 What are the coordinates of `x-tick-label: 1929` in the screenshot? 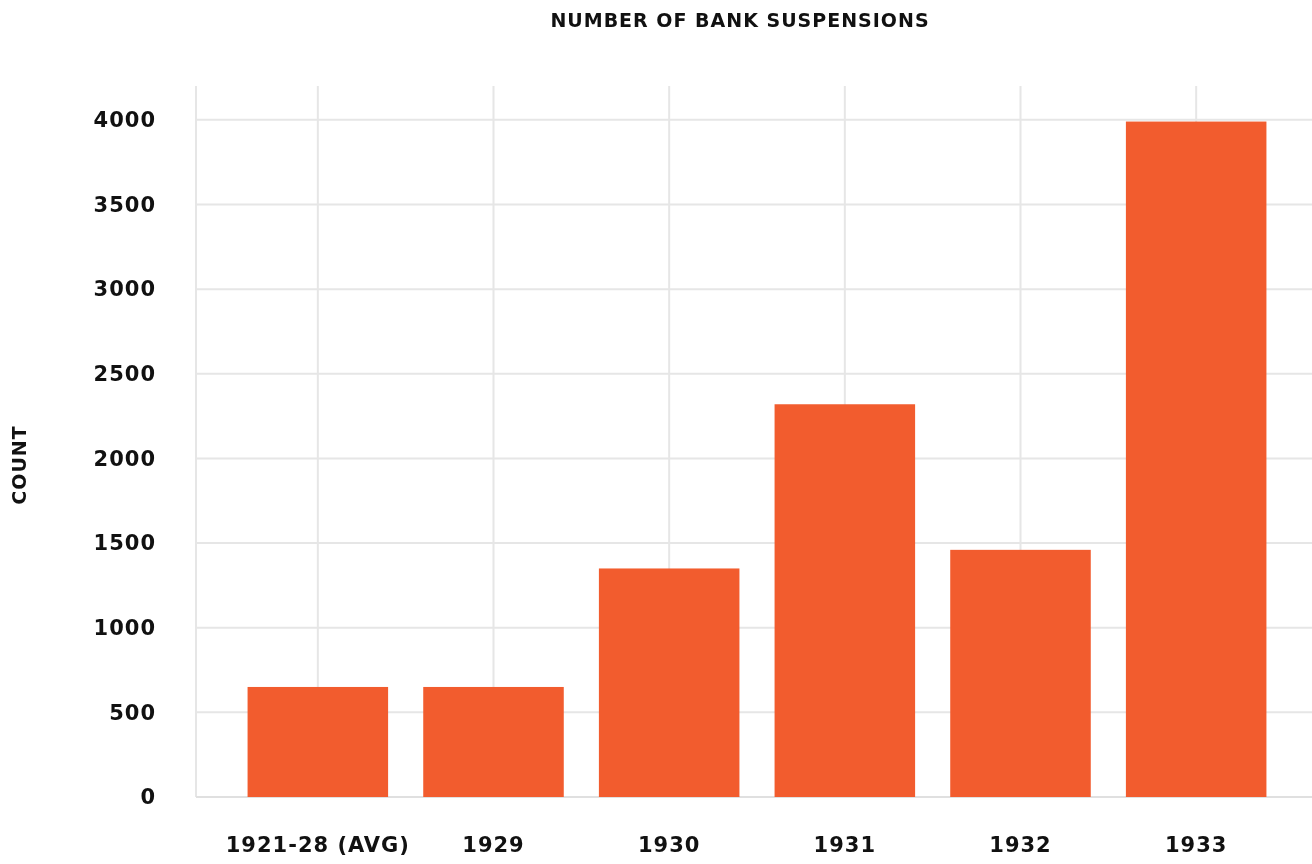 It's located at (493, 844).